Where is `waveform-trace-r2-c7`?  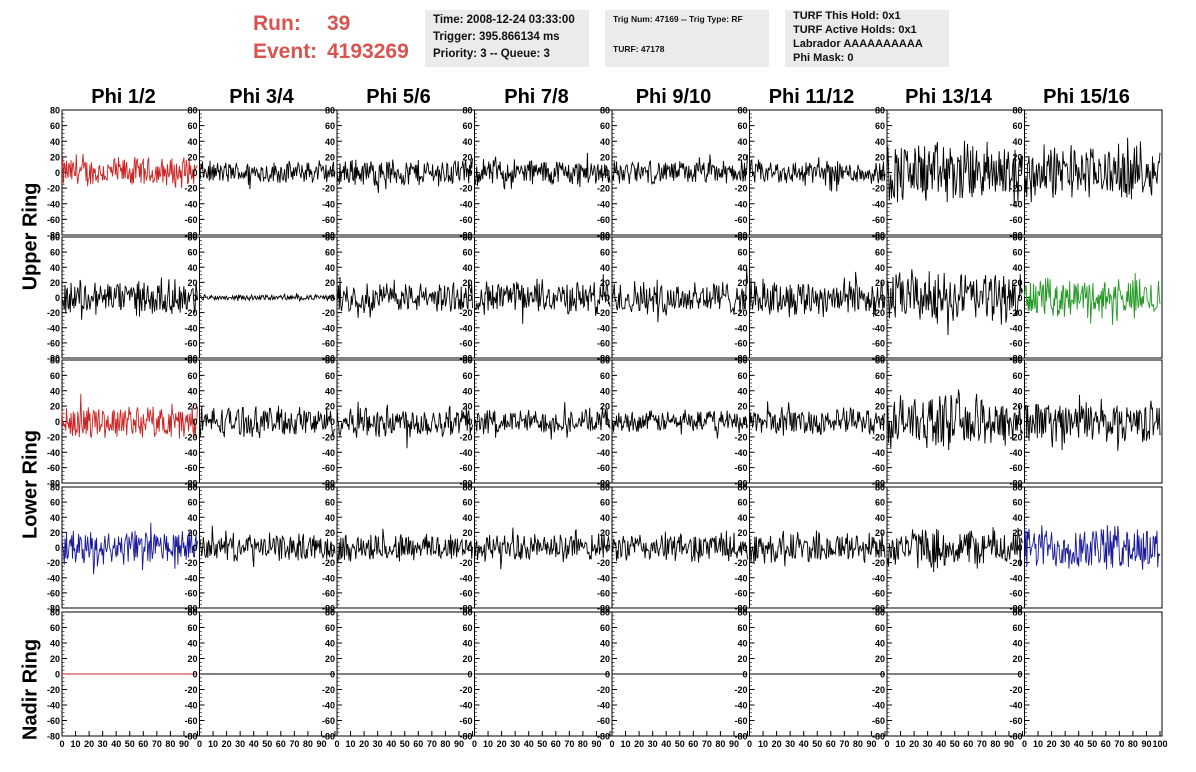 waveform-trace-r2-c7 is located at coordinates (1092, 422).